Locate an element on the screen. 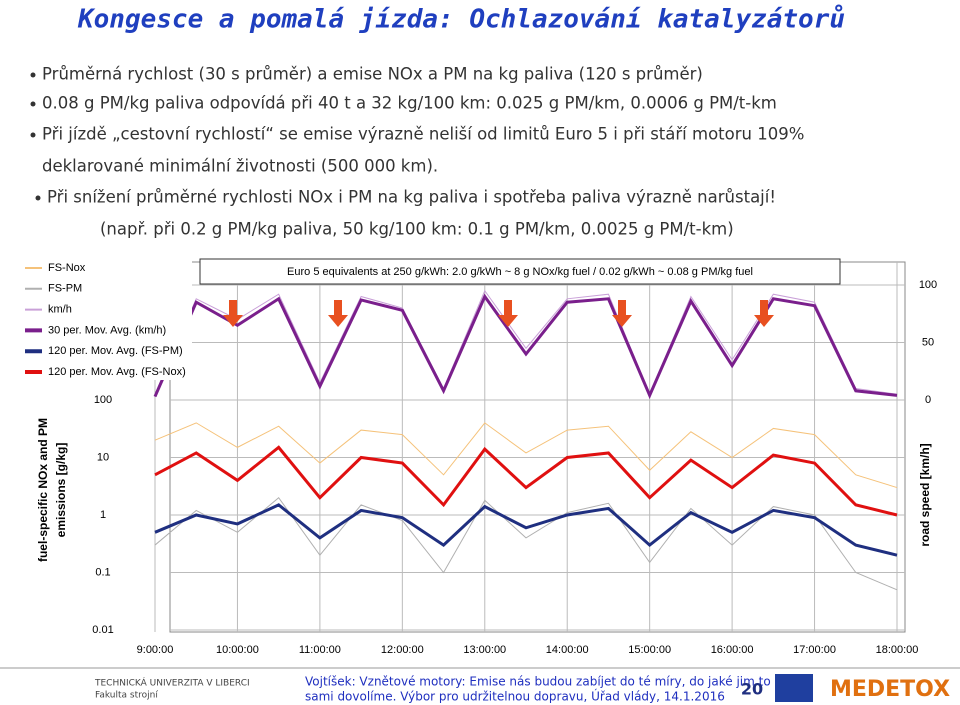  university: TECHNICKÁ UNIVERZITA V LIBERCI is located at coordinates (172, 683).